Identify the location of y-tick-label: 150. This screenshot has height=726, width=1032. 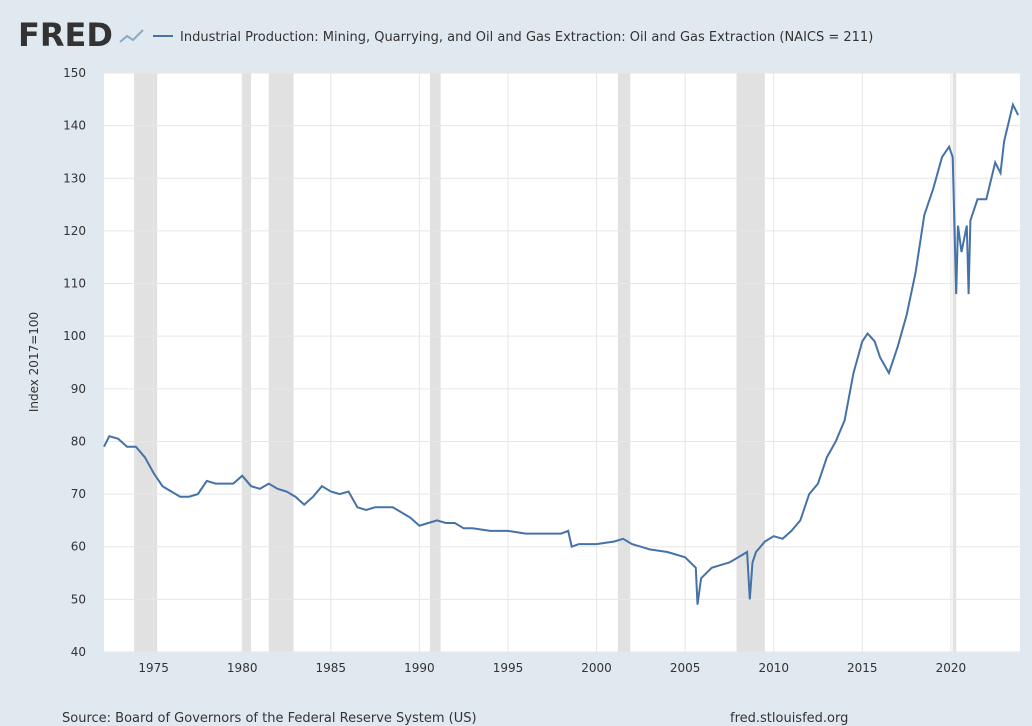
(74, 73).